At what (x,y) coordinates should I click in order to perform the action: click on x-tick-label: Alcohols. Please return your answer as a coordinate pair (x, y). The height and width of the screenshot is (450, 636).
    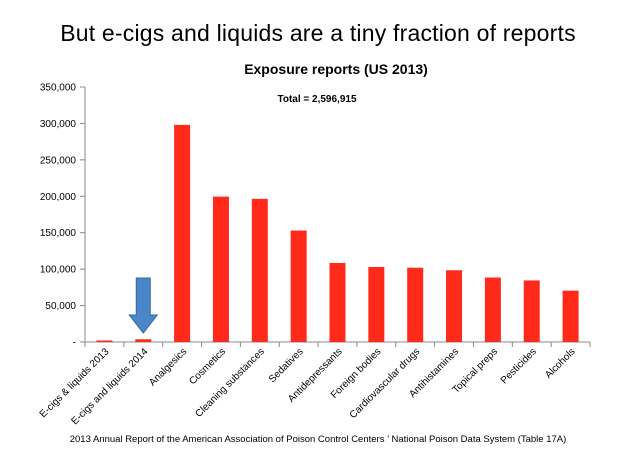
    Looking at the image, I should click on (560, 363).